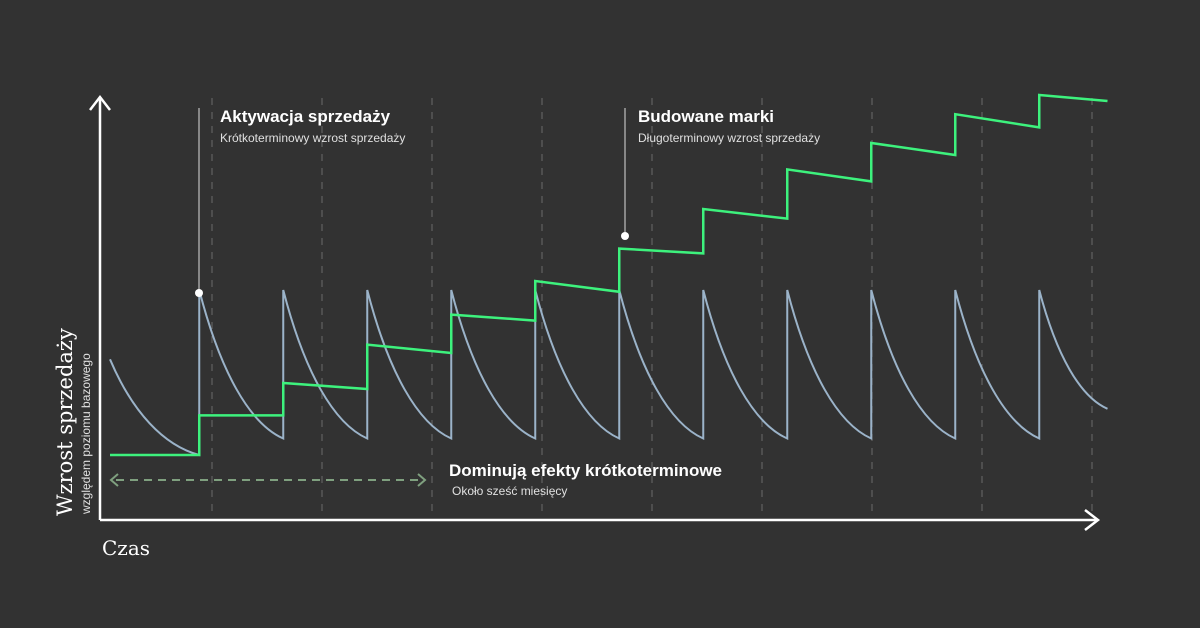  Describe the element at coordinates (312, 138) in the screenshot. I see `activation-subtitle: Krótkoterminowy wzrost sprzedaży` at that location.